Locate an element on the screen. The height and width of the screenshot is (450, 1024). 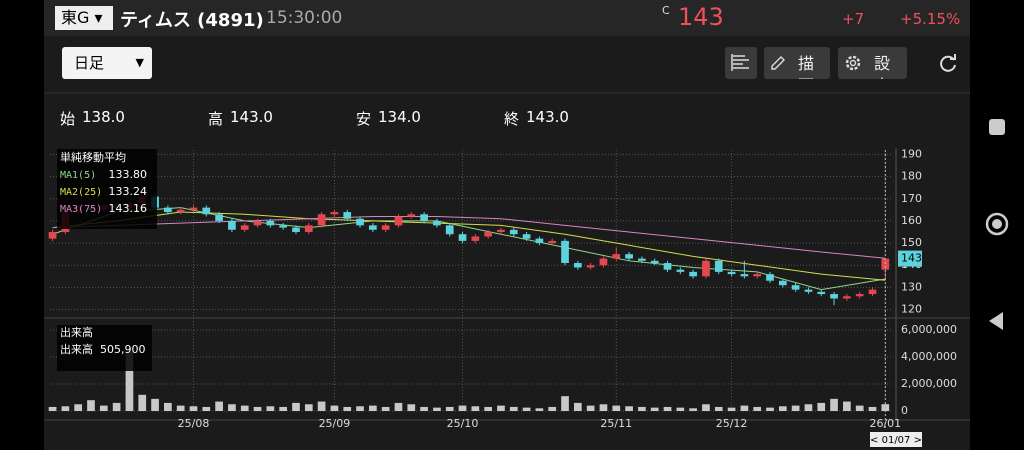
settings-button: 設定 is located at coordinates (872, 63).